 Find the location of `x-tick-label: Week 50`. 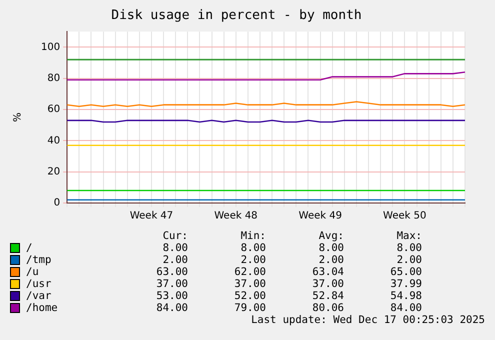

x-tick-label: Week 50 is located at coordinates (404, 216).